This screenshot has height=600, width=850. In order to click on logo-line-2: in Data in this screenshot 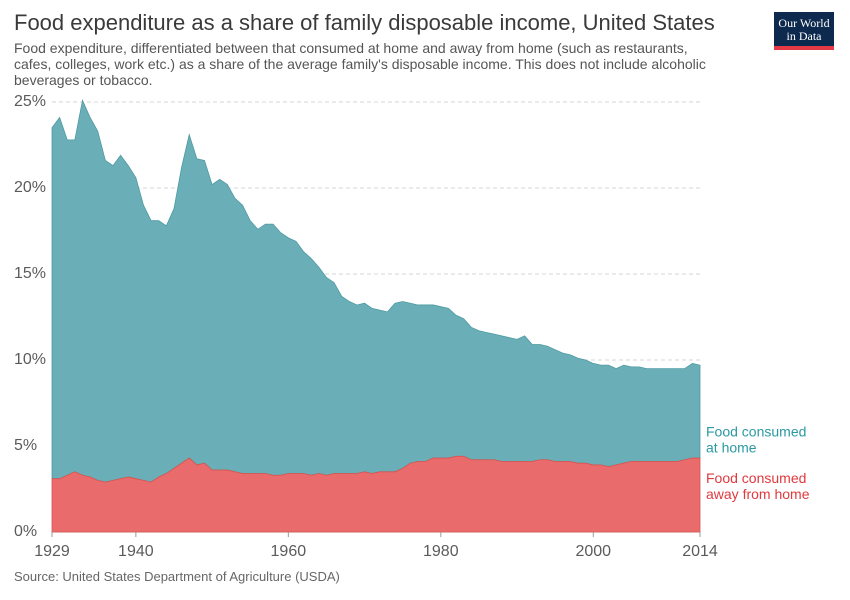, I will do `click(804, 36)`.